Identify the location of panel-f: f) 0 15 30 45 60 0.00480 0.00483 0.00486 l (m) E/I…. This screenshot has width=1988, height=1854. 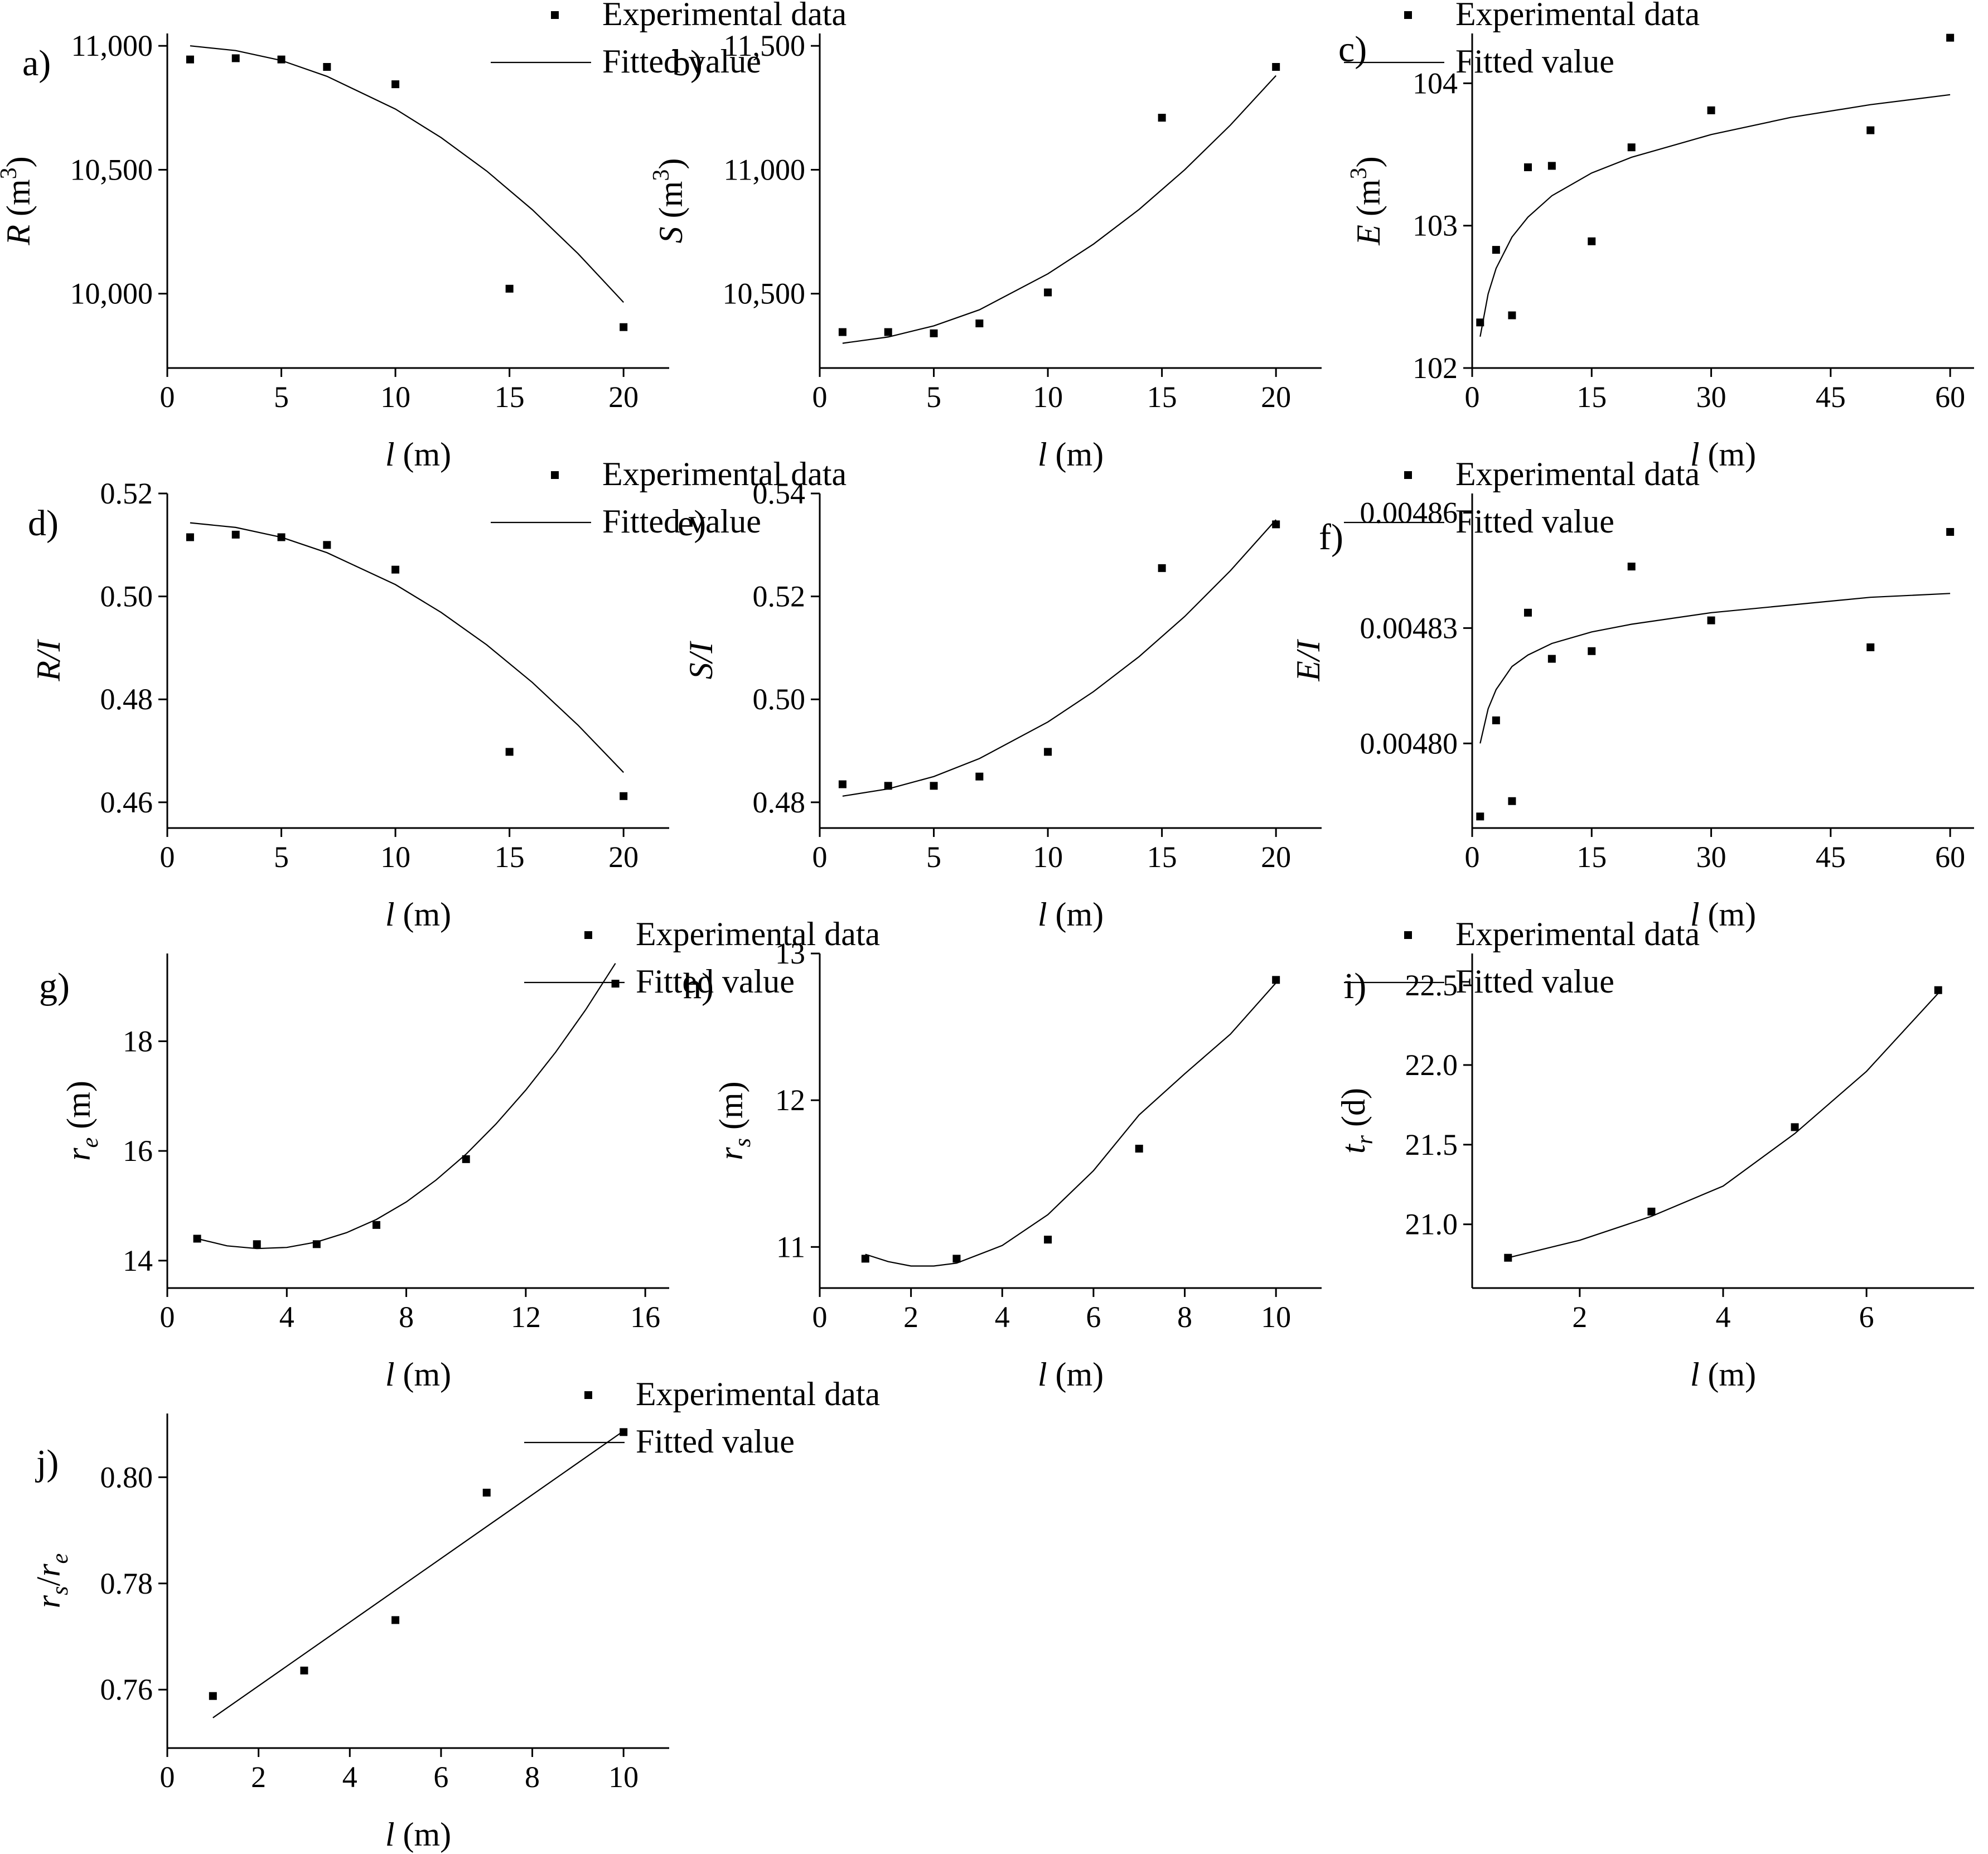
(1632, 713).